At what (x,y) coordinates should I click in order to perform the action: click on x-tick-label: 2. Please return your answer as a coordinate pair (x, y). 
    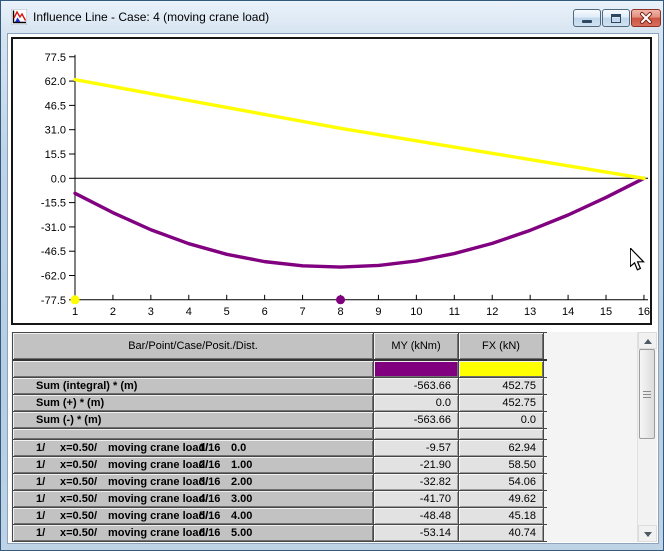
    Looking at the image, I should click on (113, 312).